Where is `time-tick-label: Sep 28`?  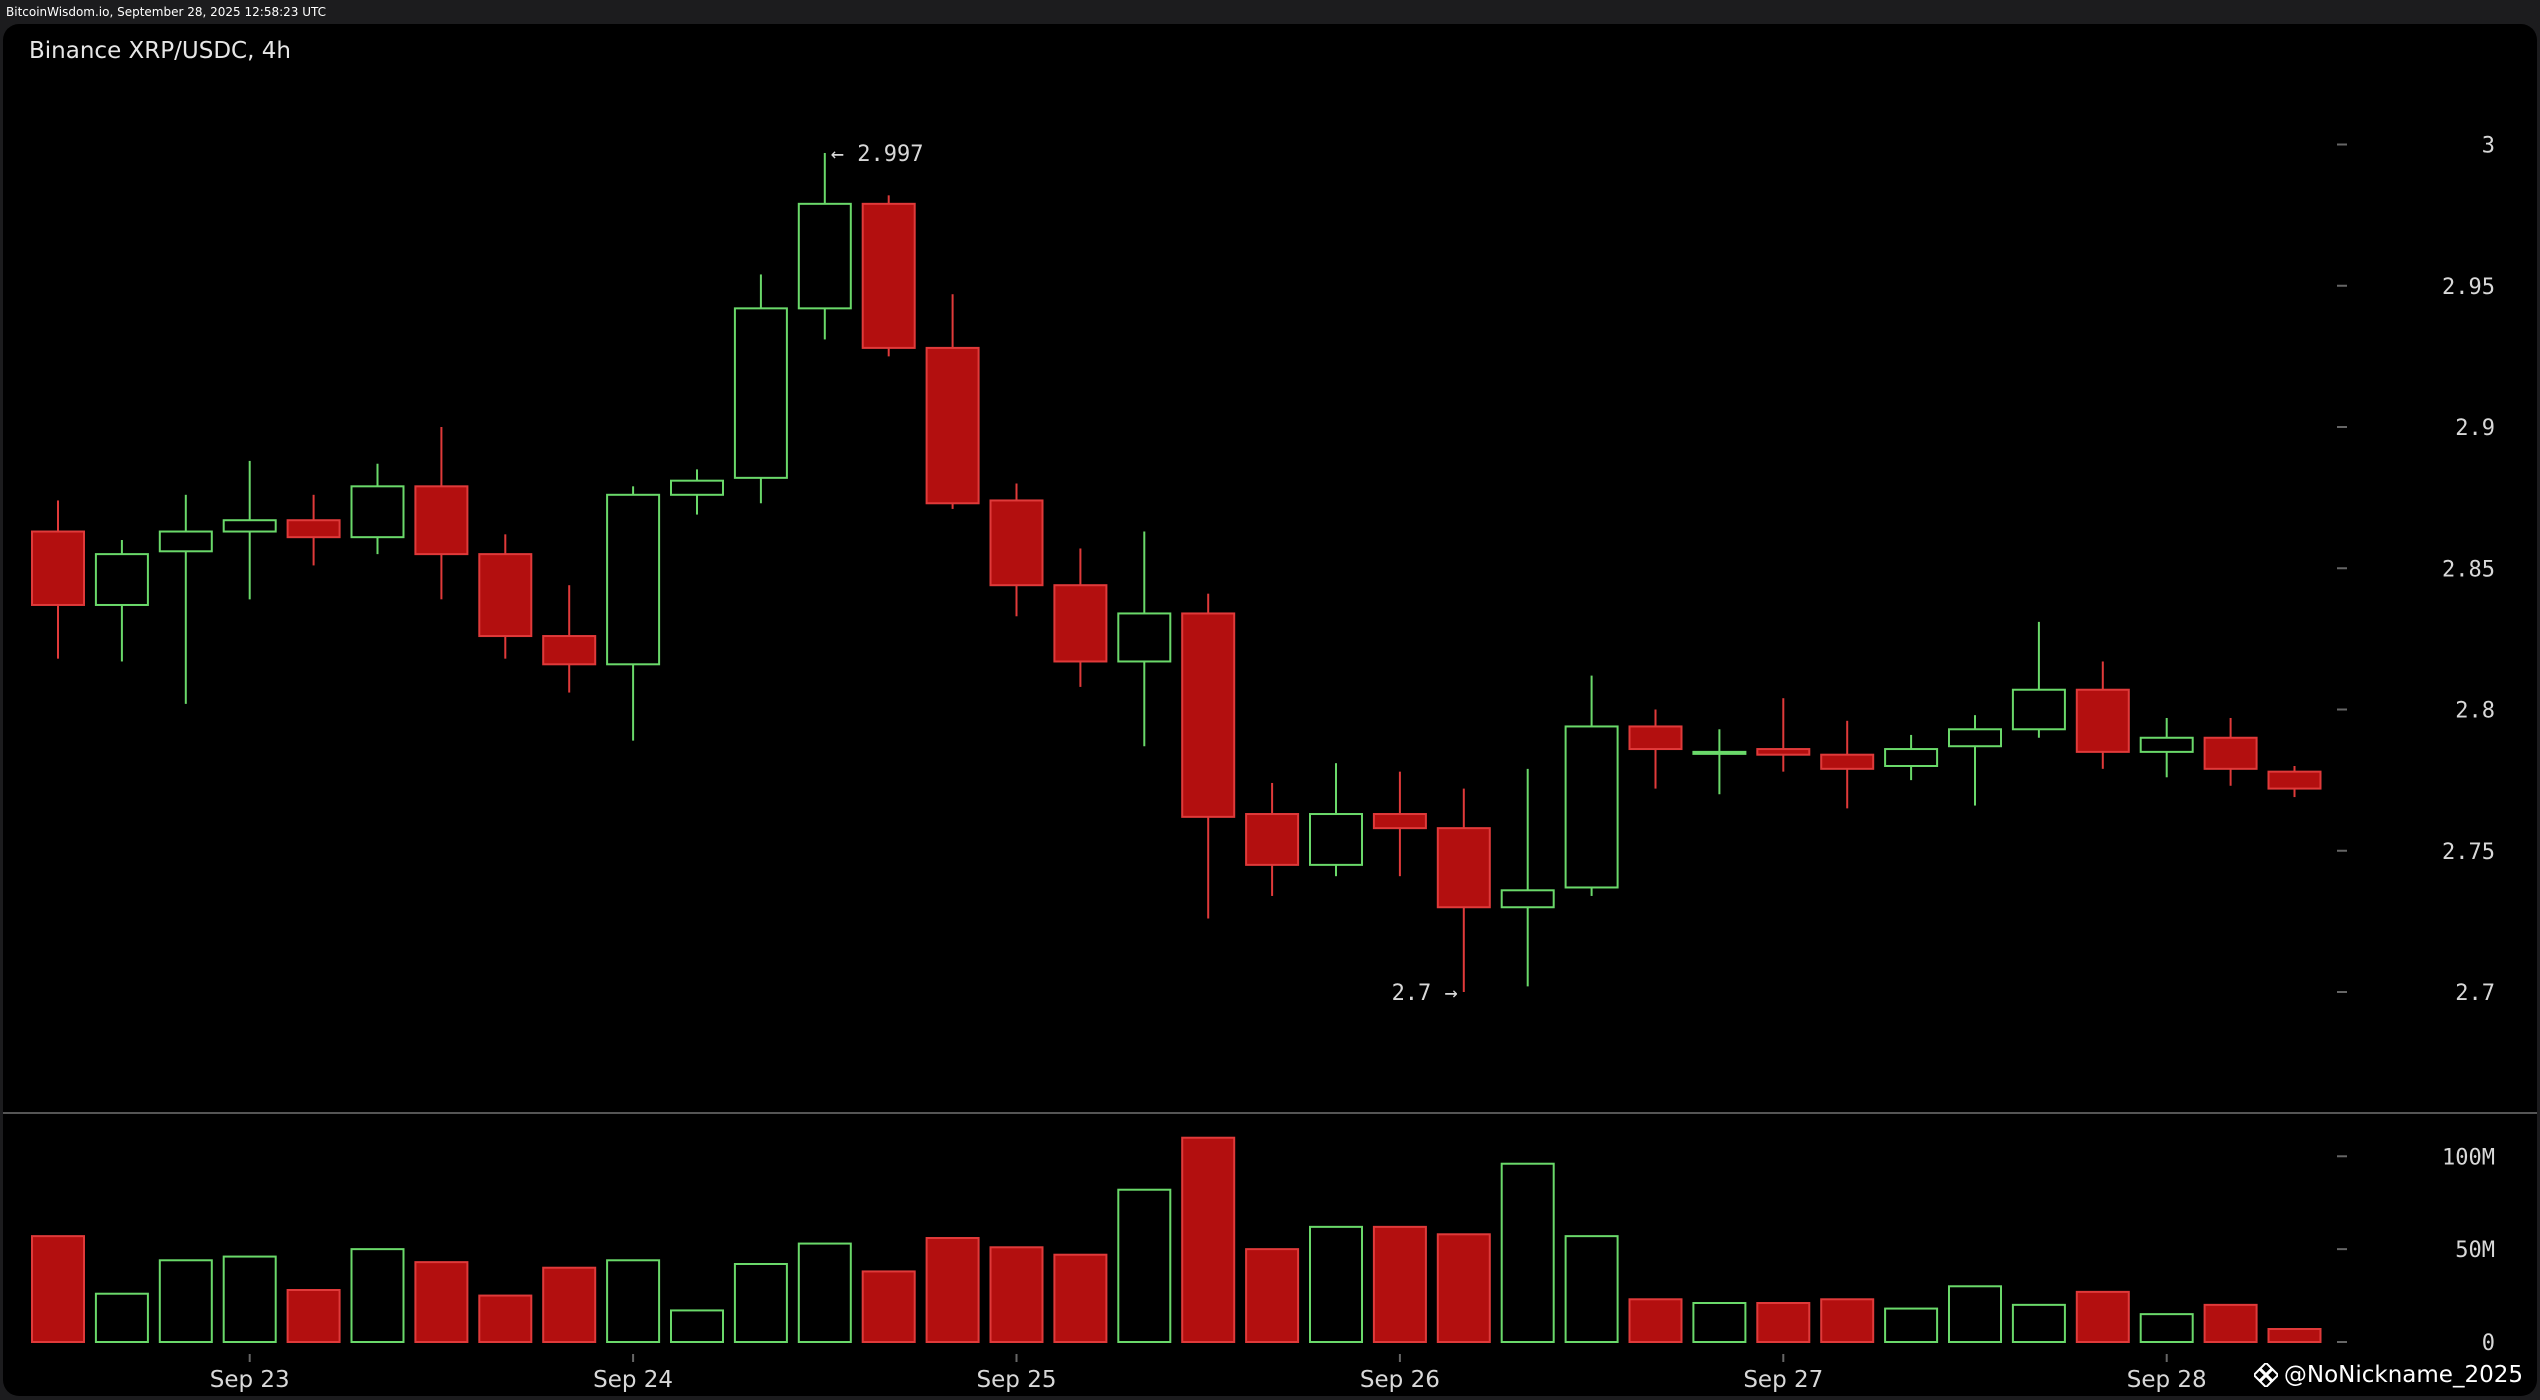 time-tick-label: Sep 28 is located at coordinates (2167, 1380).